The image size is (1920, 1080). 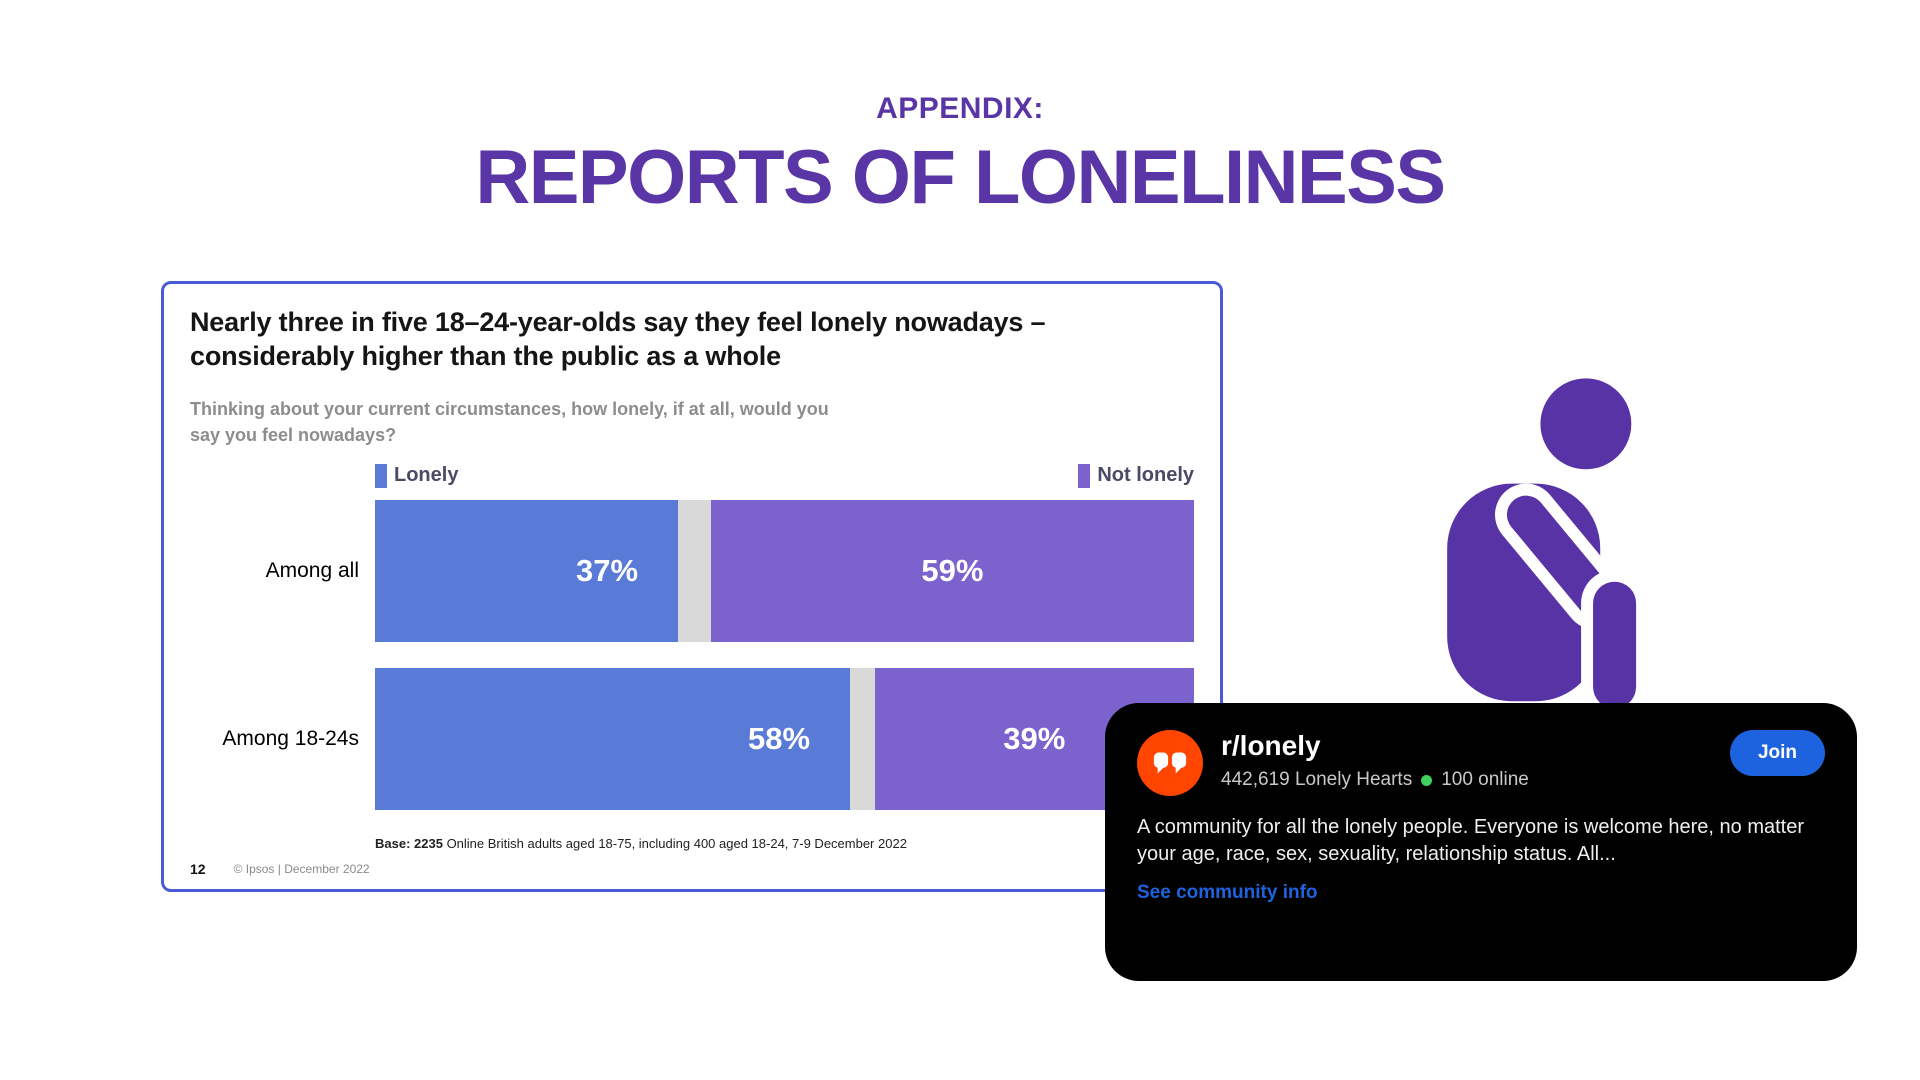 I want to click on slide-footer: 12 © Ipsos | December 2022, so click(x=280, y=869).